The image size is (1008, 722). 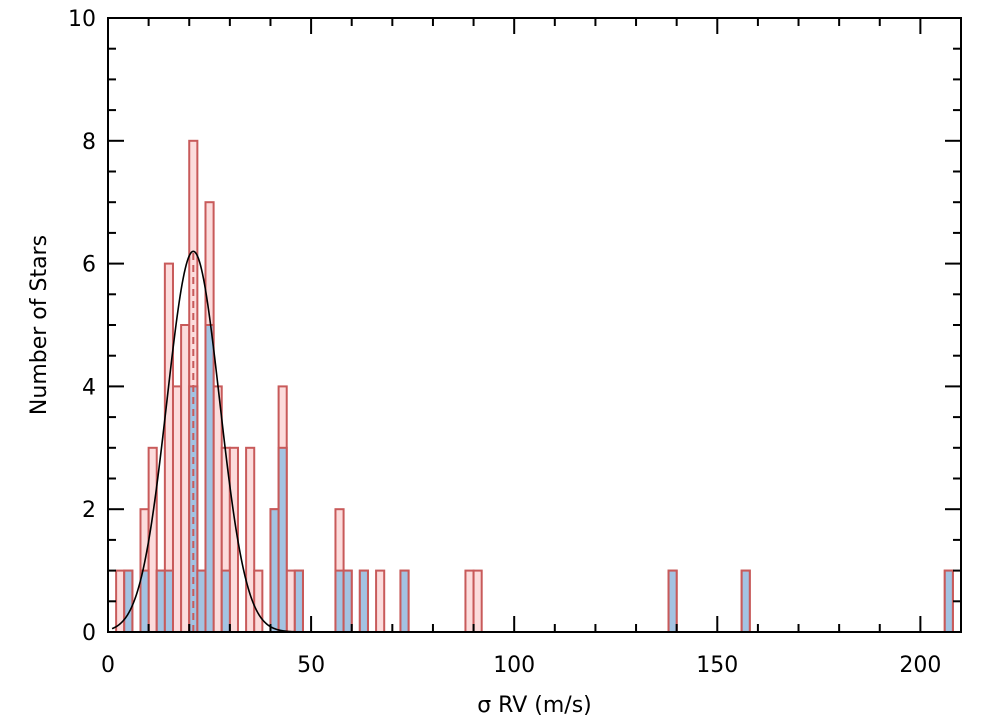 What do you see at coordinates (89, 510) in the screenshot?
I see `y-tick-label: 2` at bounding box center [89, 510].